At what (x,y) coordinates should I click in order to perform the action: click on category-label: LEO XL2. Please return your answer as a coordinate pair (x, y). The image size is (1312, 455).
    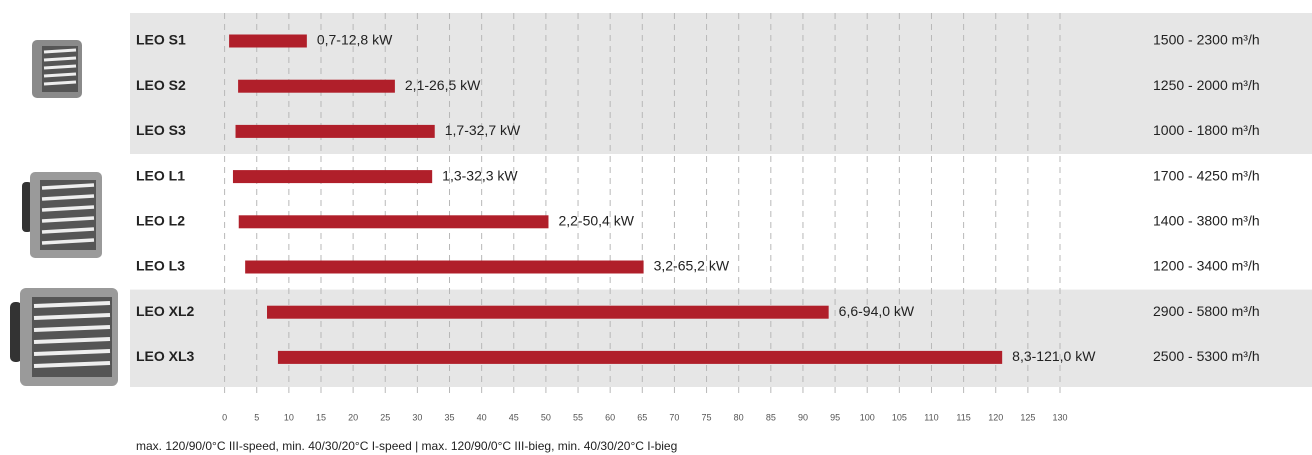
    Looking at the image, I should click on (165, 311).